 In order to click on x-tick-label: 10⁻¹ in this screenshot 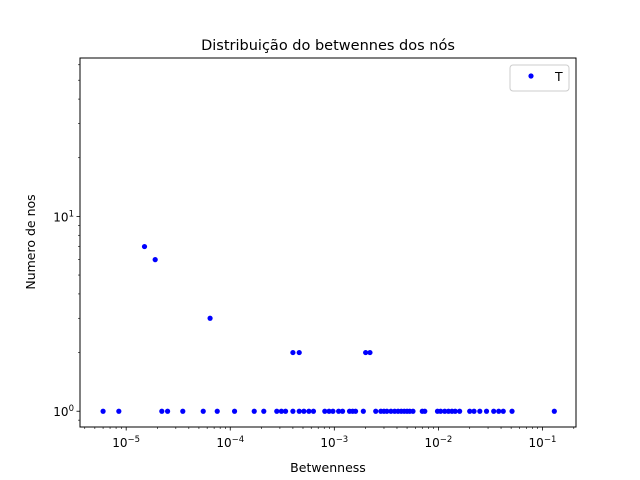, I will do `click(543, 442)`.